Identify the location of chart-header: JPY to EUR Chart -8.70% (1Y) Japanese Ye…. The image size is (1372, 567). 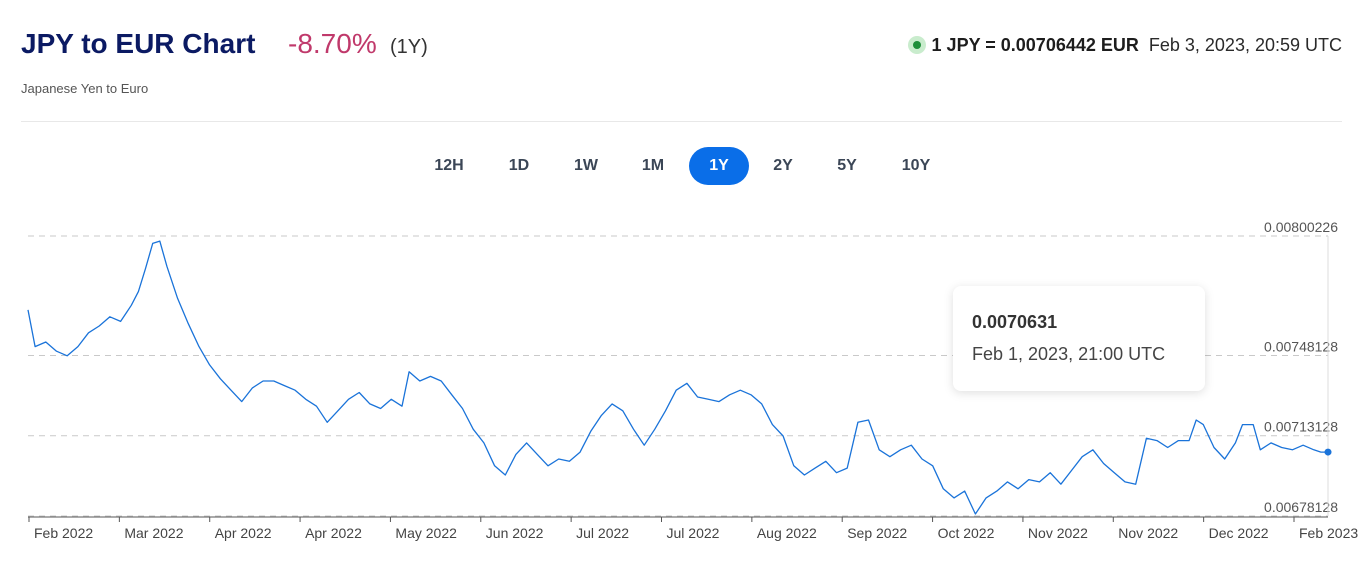
(681, 59).